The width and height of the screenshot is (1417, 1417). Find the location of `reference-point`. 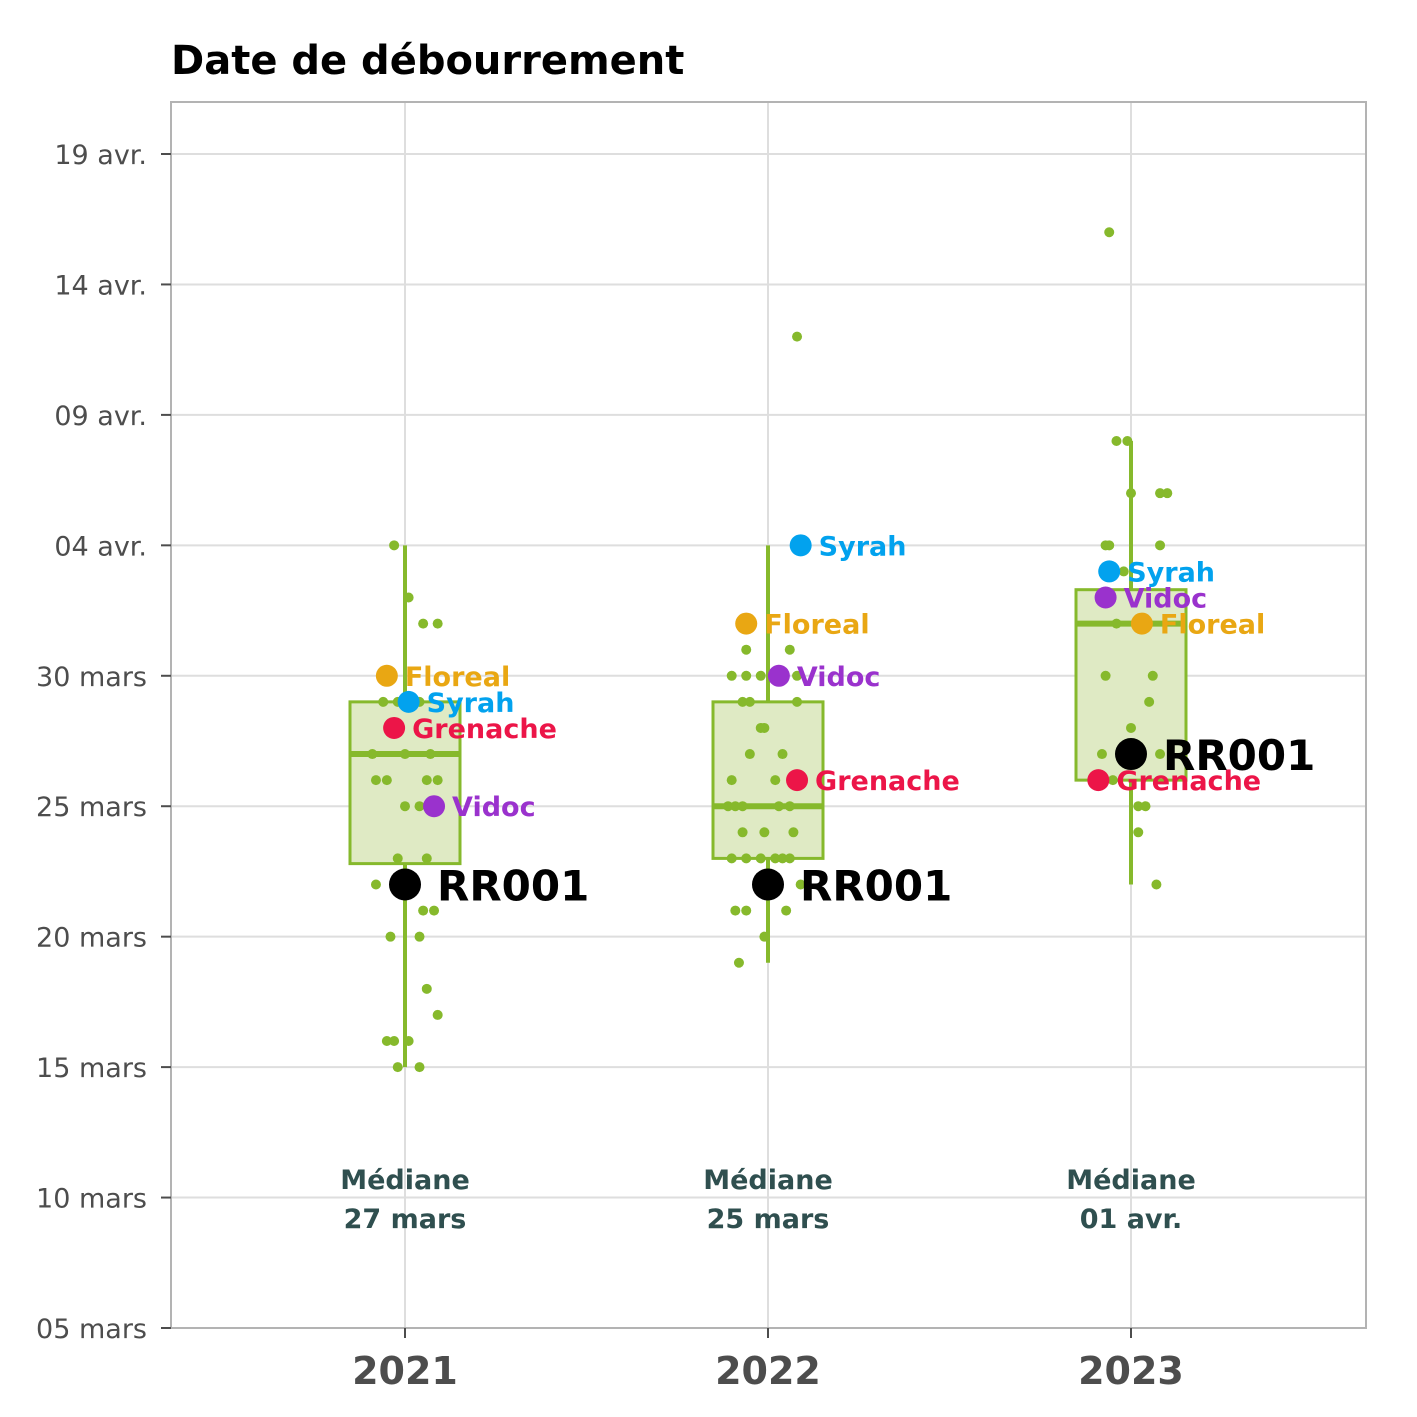

reference-point is located at coordinates (1131, 754).